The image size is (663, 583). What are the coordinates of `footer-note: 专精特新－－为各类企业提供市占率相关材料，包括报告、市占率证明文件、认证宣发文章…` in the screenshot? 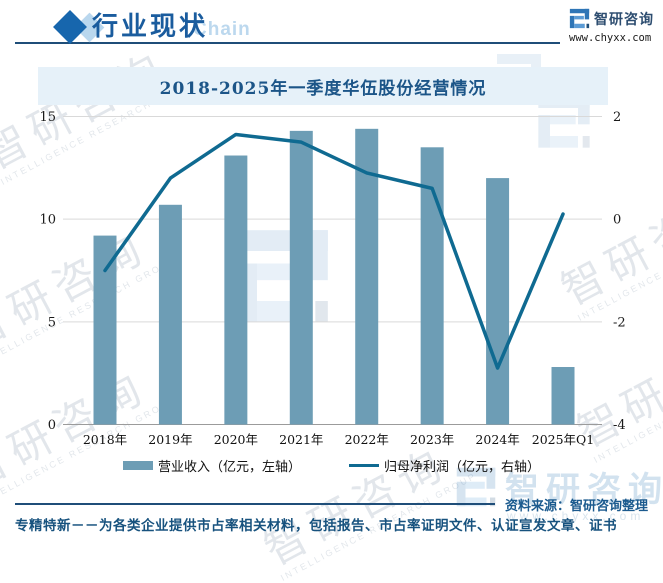 It's located at (316, 525).